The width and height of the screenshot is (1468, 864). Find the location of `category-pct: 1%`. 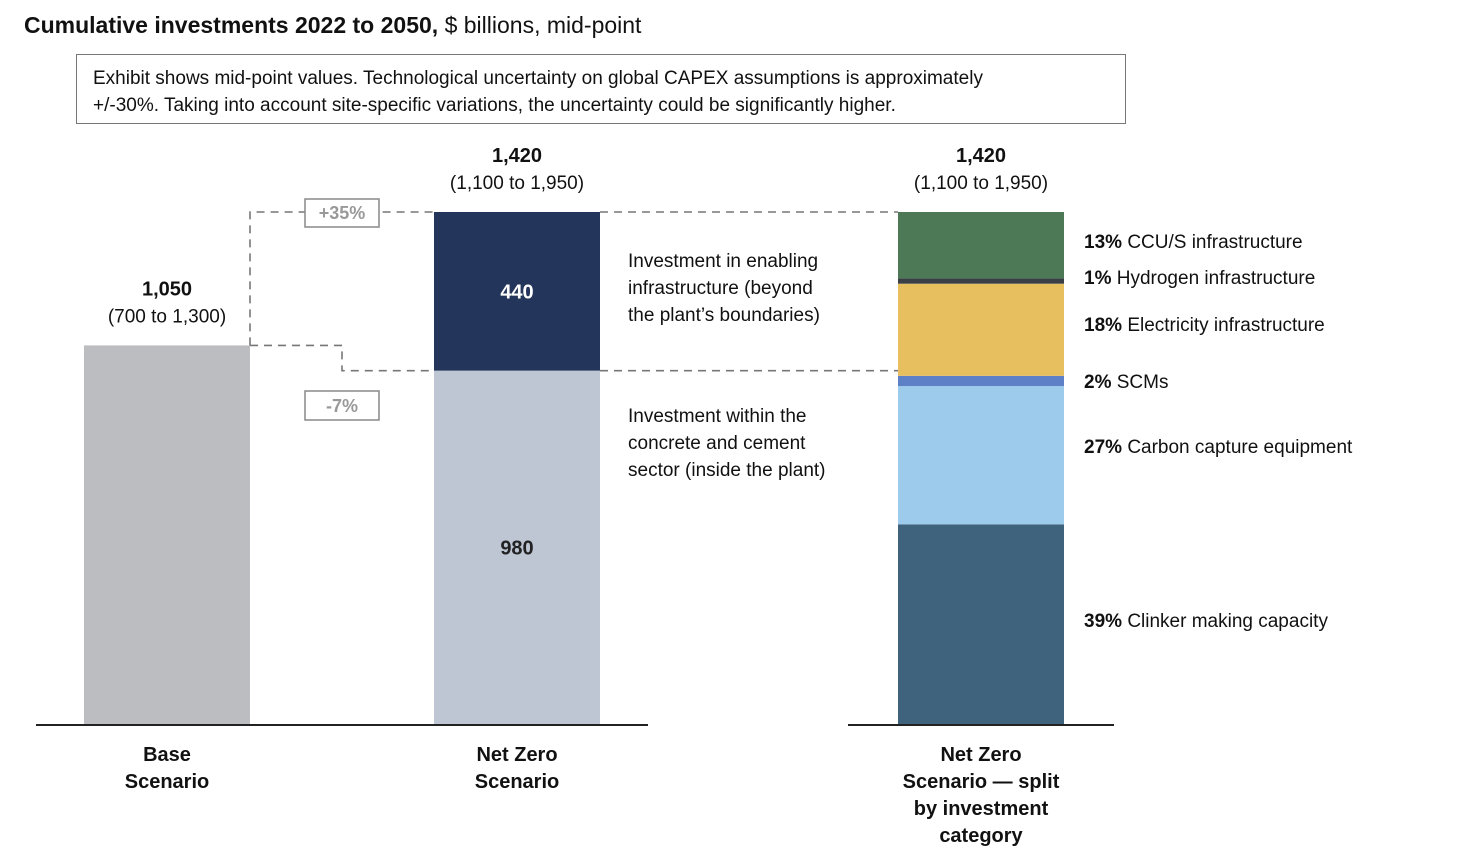

category-pct: 1% is located at coordinates (1100, 278).